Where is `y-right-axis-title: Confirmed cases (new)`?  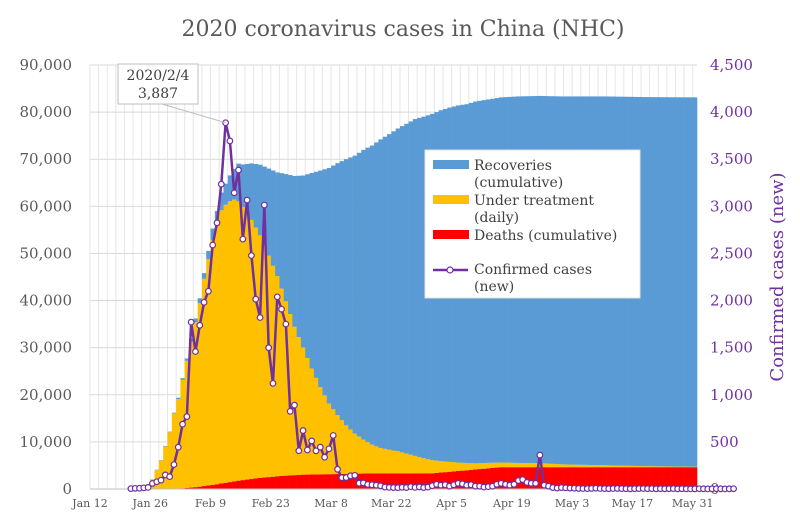
y-right-axis-title: Confirmed cases (new) is located at coordinates (777, 276).